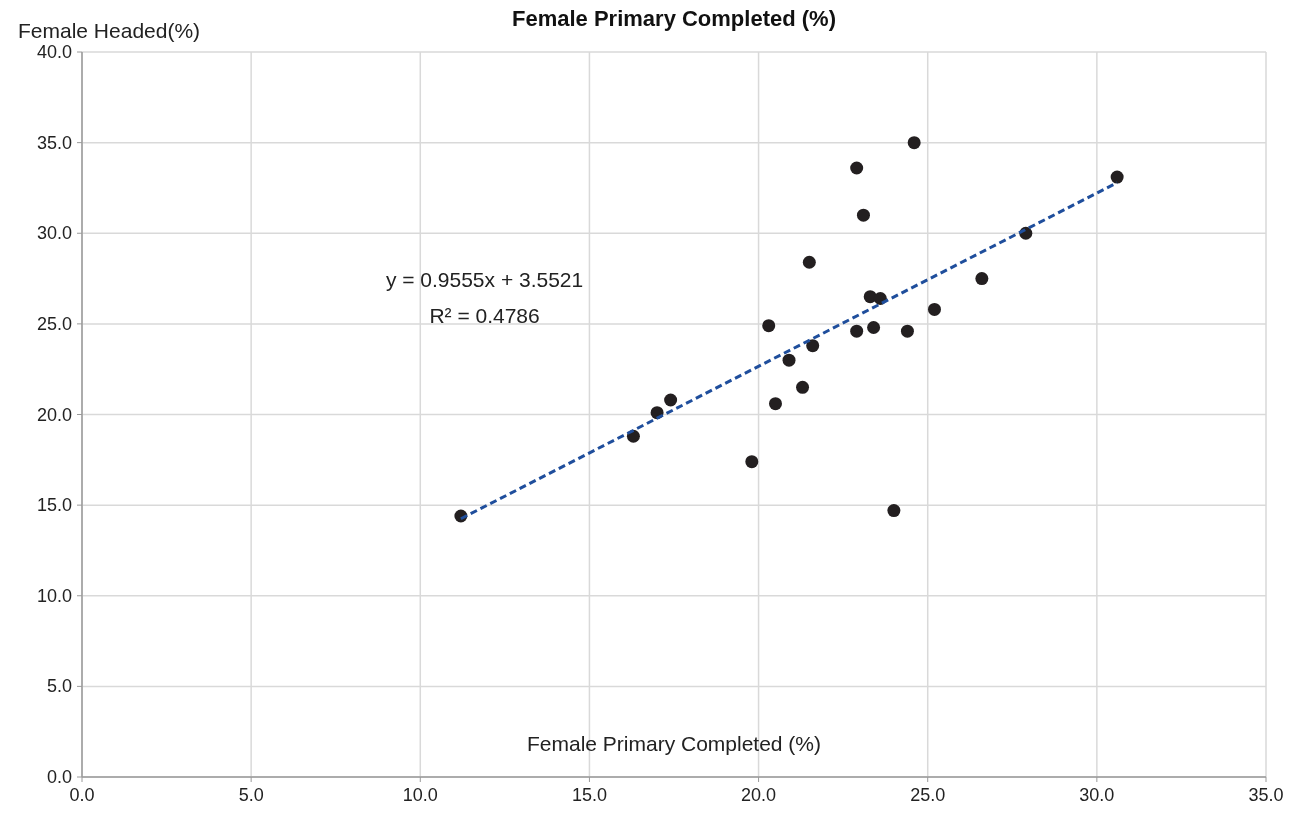  I want to click on annotation: R² = 0.4786, so click(484, 315).